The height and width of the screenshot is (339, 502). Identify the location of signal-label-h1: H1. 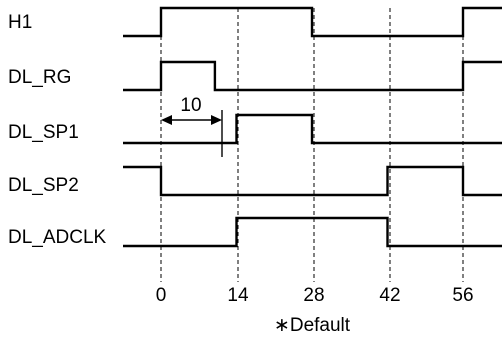
(20, 22).